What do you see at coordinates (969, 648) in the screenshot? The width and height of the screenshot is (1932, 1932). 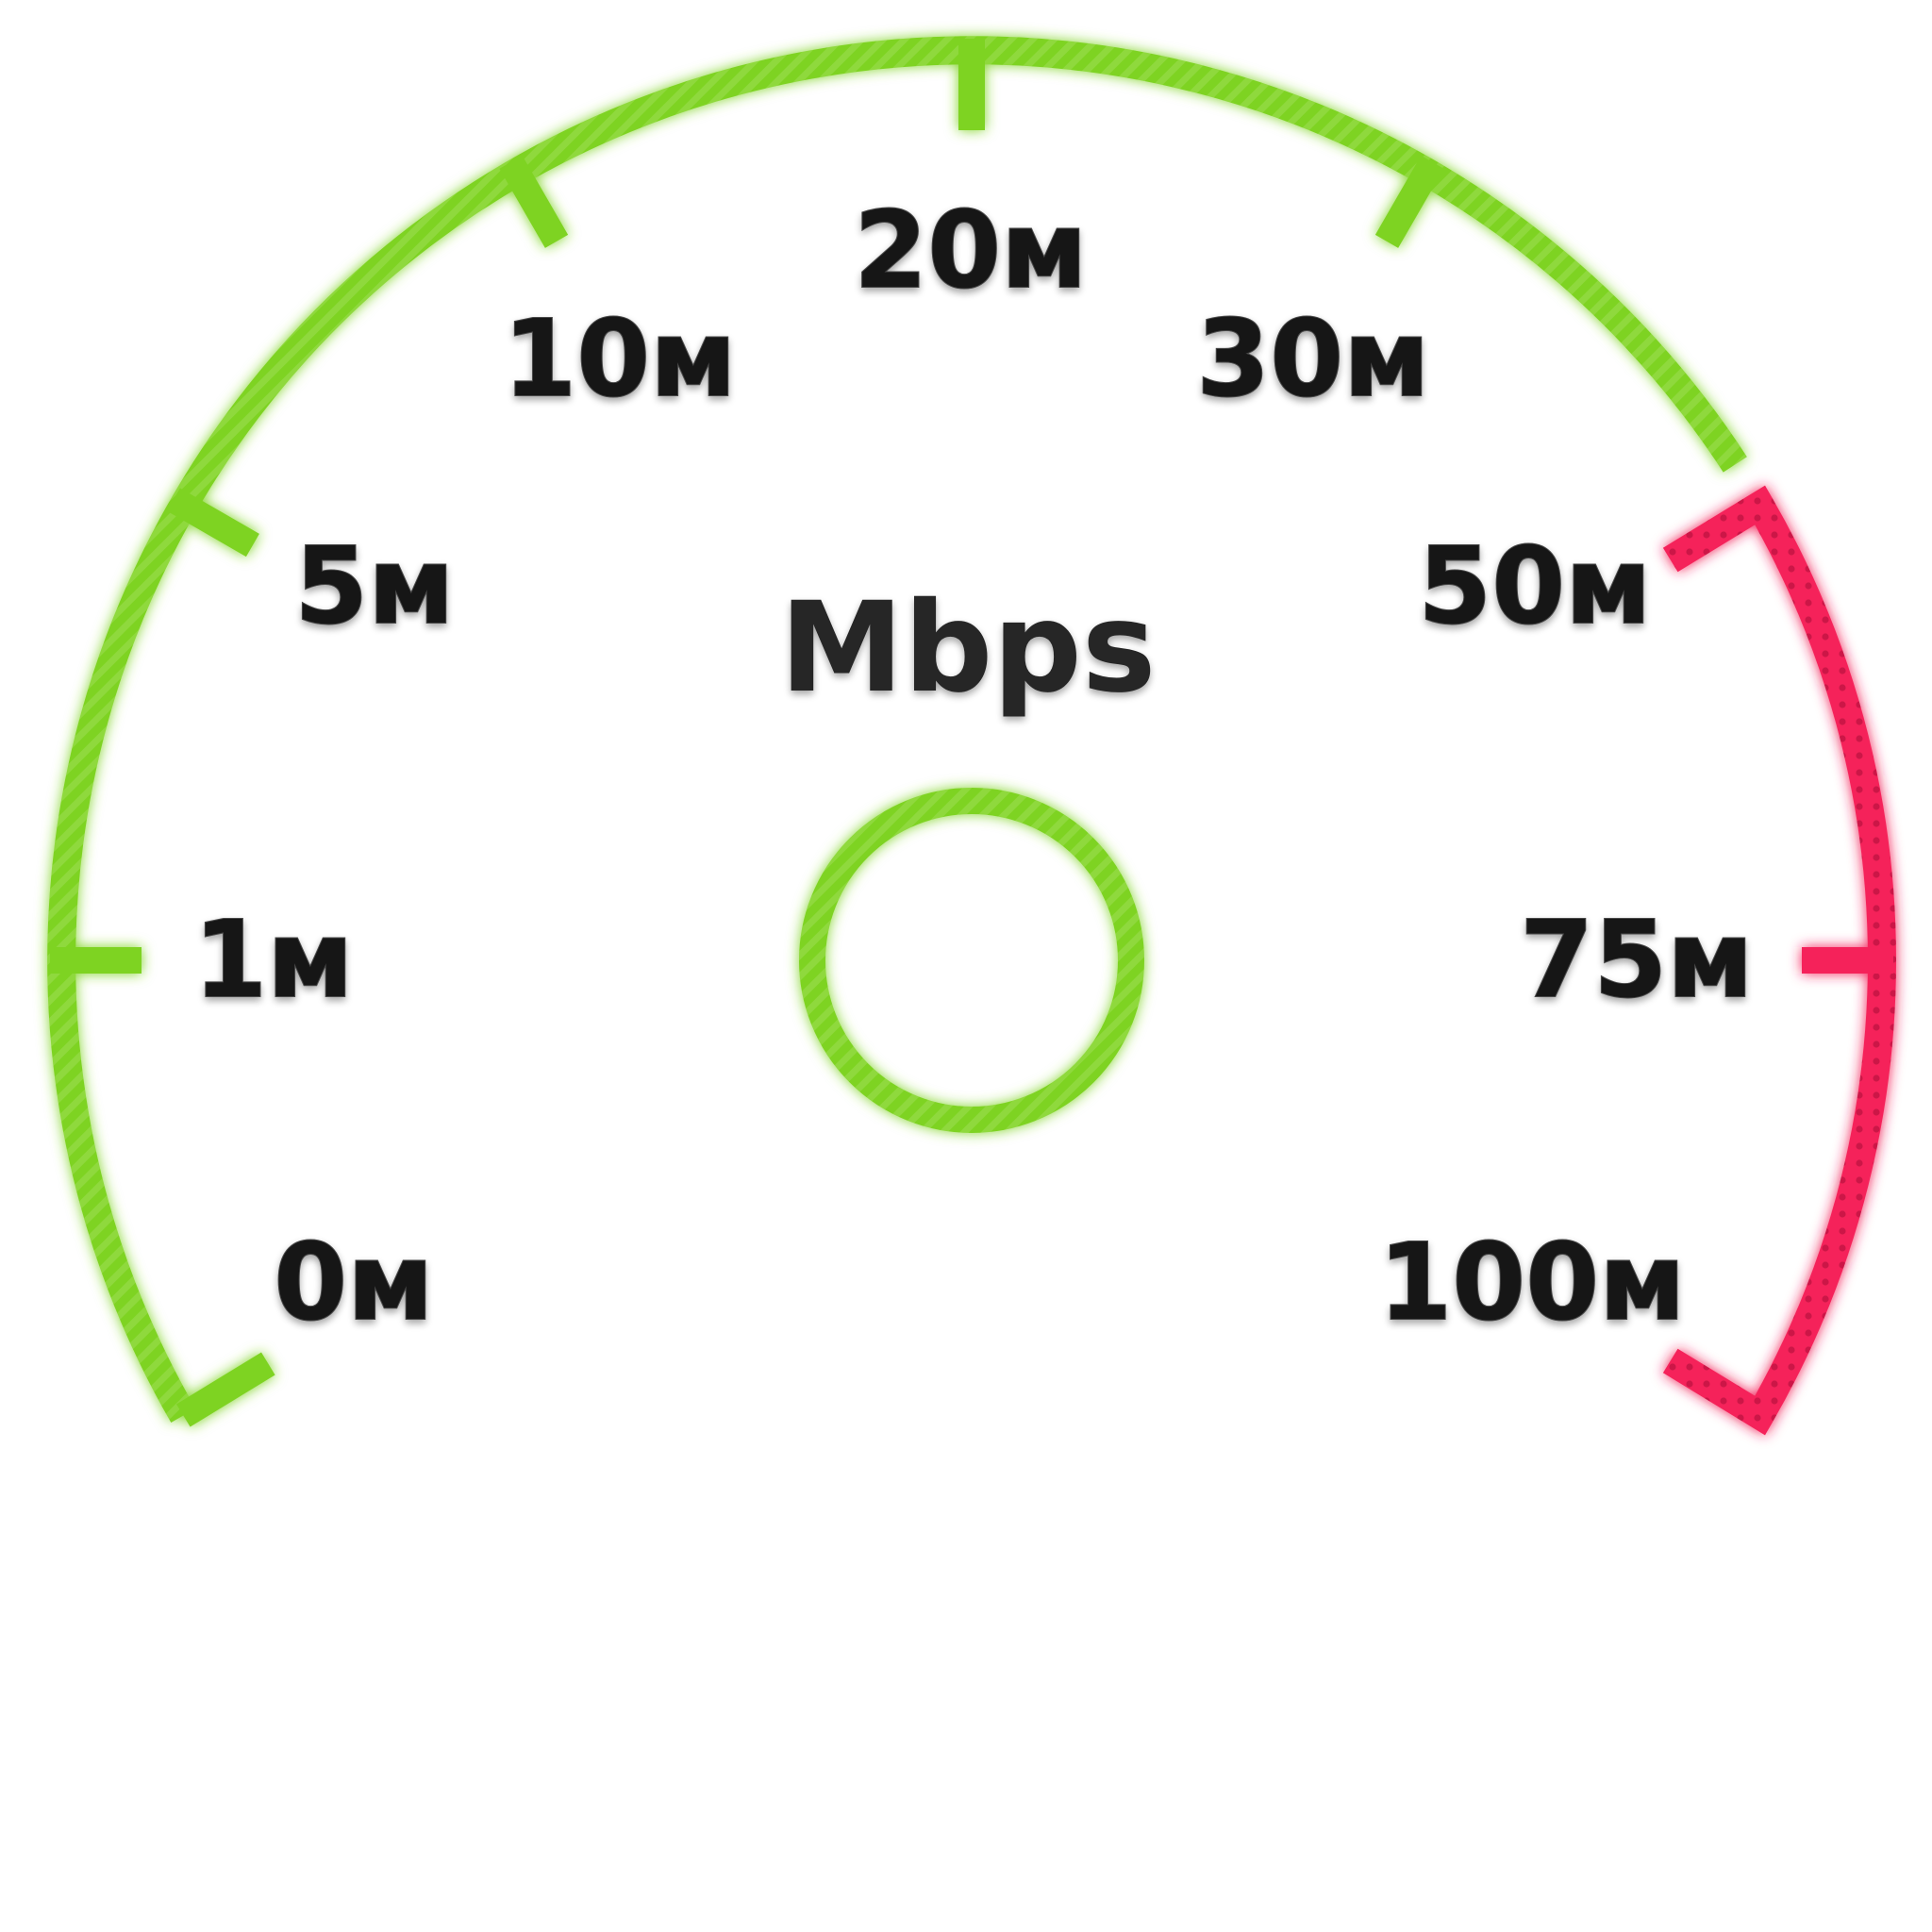 I see `unit-label: Mbps` at bounding box center [969, 648].